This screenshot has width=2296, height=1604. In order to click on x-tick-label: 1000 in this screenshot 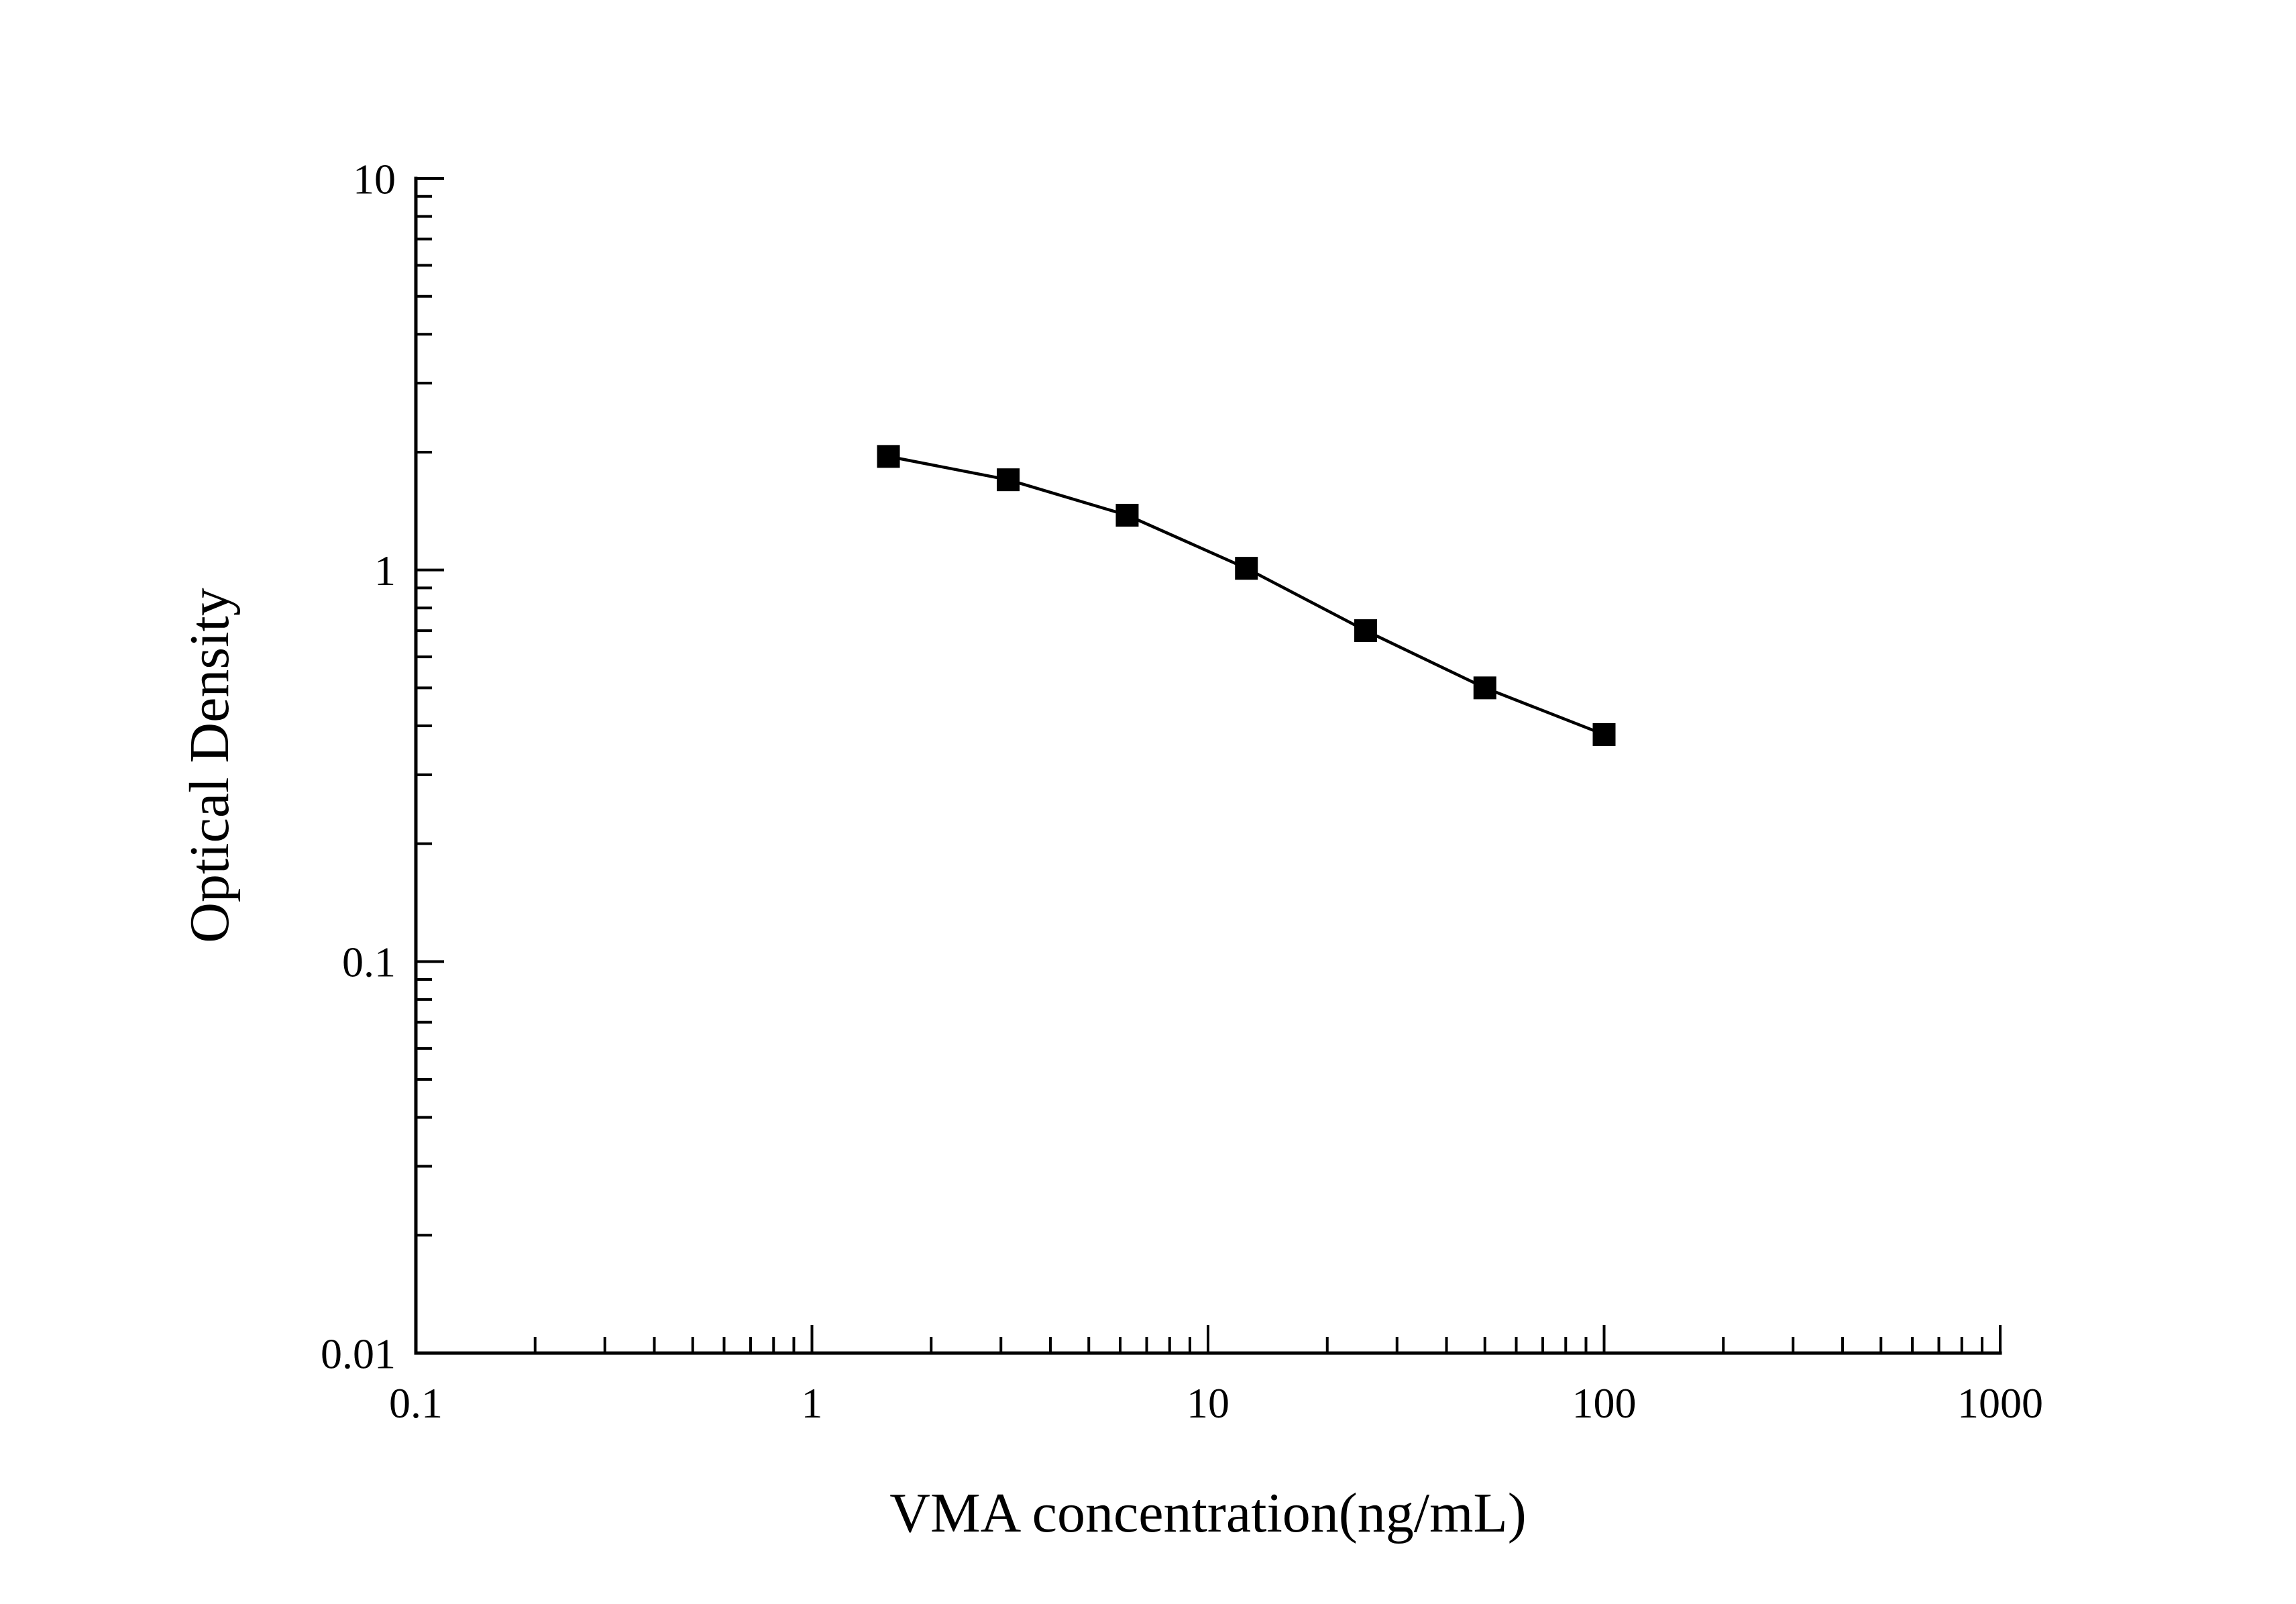, I will do `click(2000, 1403)`.